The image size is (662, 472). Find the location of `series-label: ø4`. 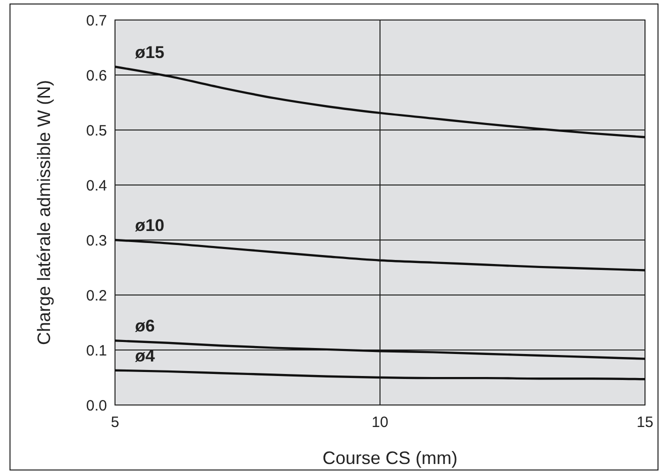

series-label: ø4 is located at coordinates (145, 356).